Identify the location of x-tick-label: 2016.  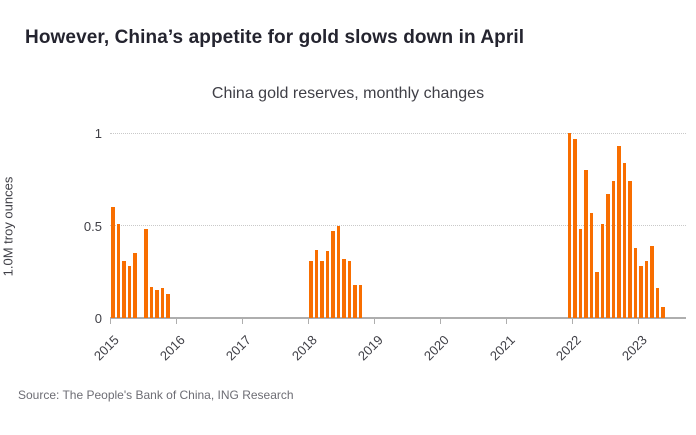
(172, 348).